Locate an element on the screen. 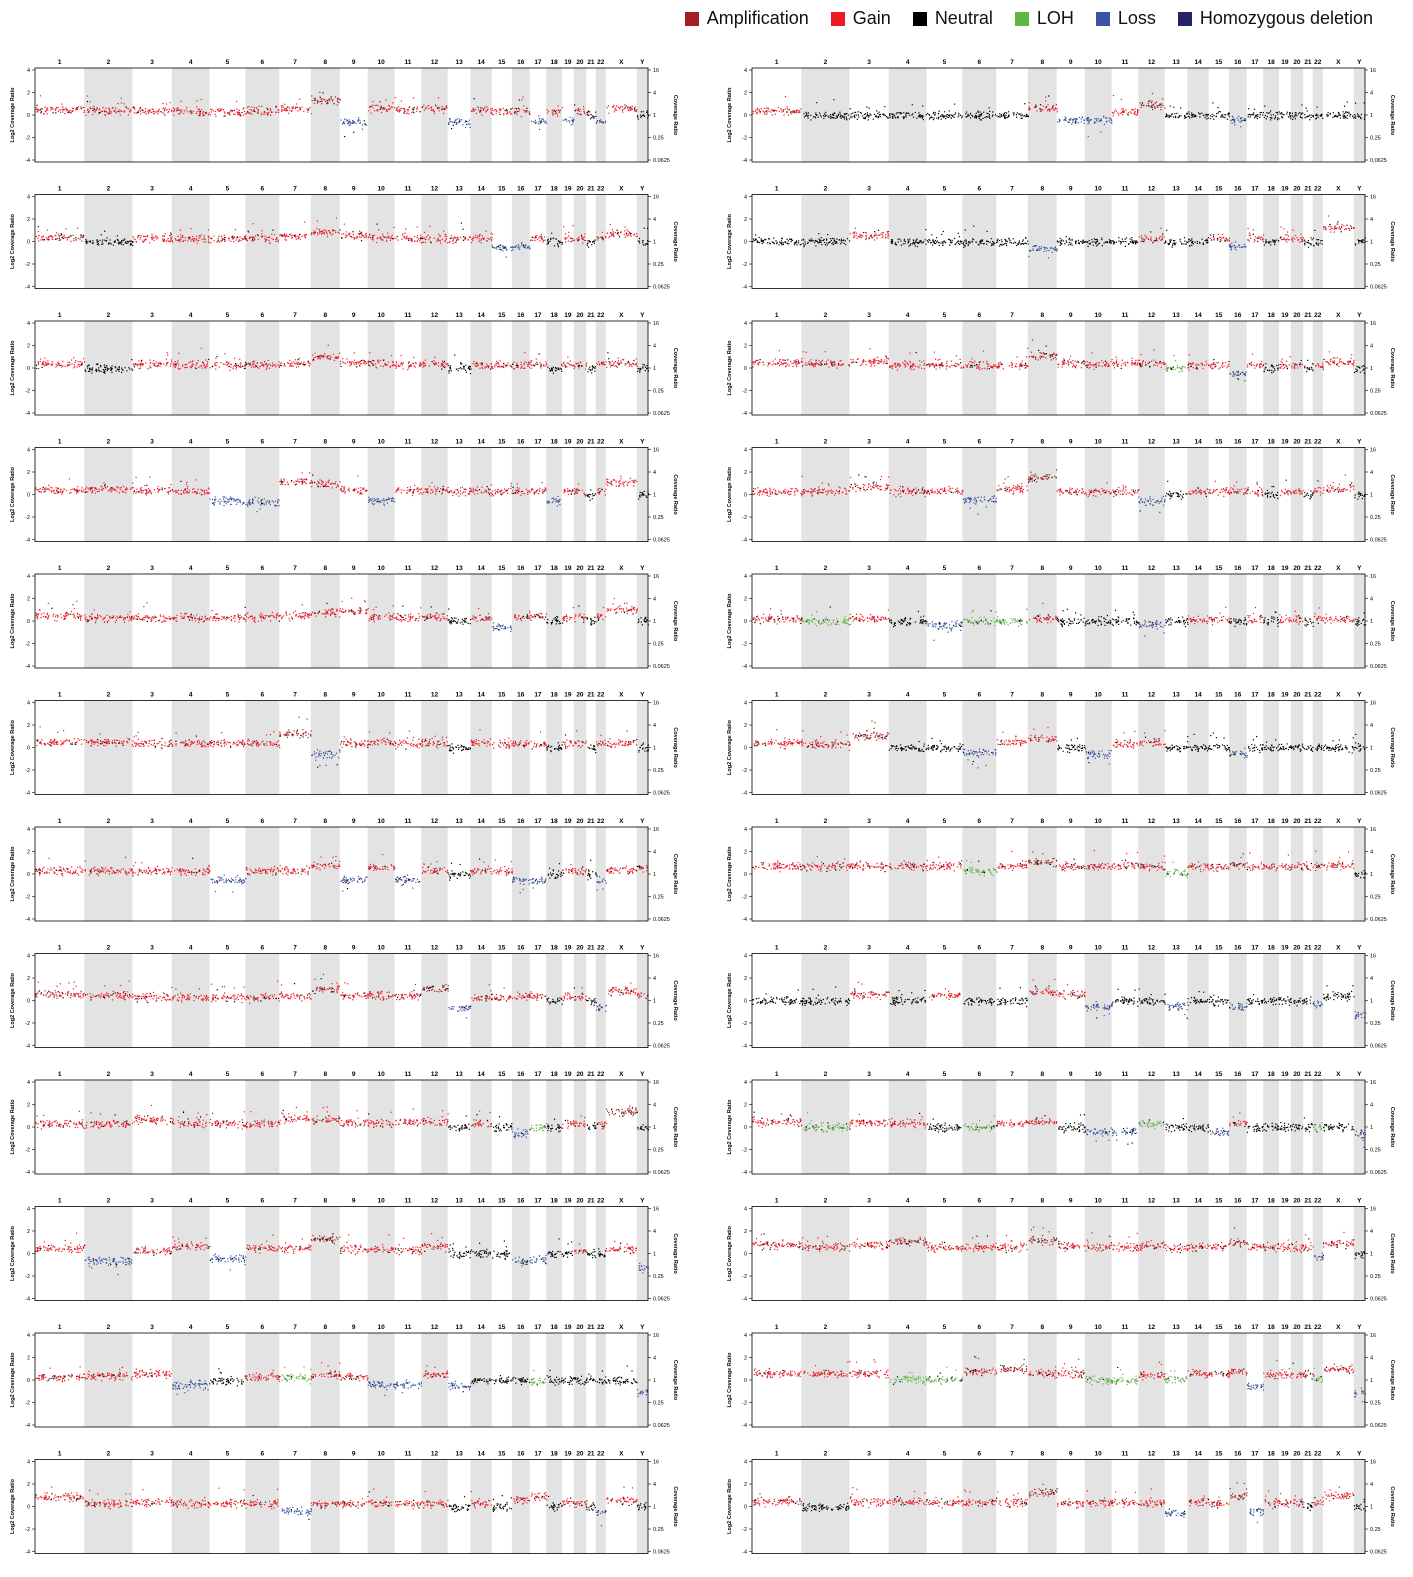 This screenshot has height=1577, width=1413. y-tick-label-right: 0.25 is located at coordinates (658, 265).